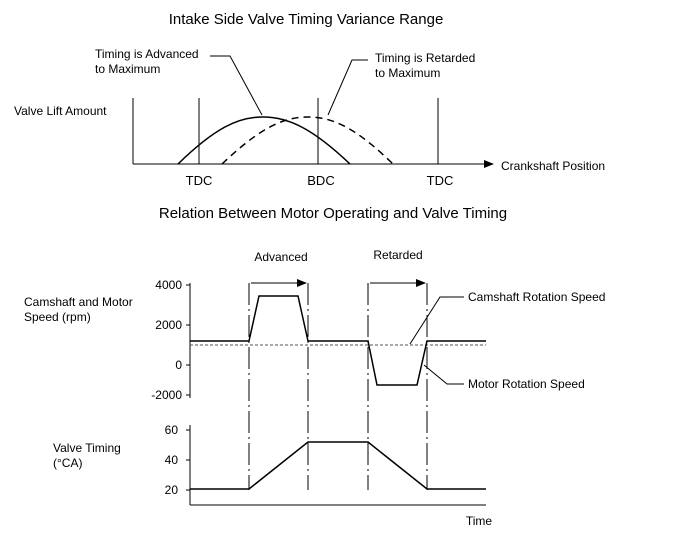  What do you see at coordinates (168, 285) in the screenshot?
I see `speed-tick-label-4000: 4000` at bounding box center [168, 285].